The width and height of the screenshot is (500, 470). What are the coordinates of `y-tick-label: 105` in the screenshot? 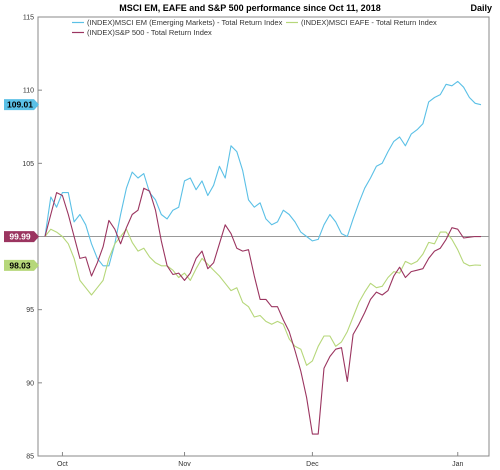 It's located at (28, 164).